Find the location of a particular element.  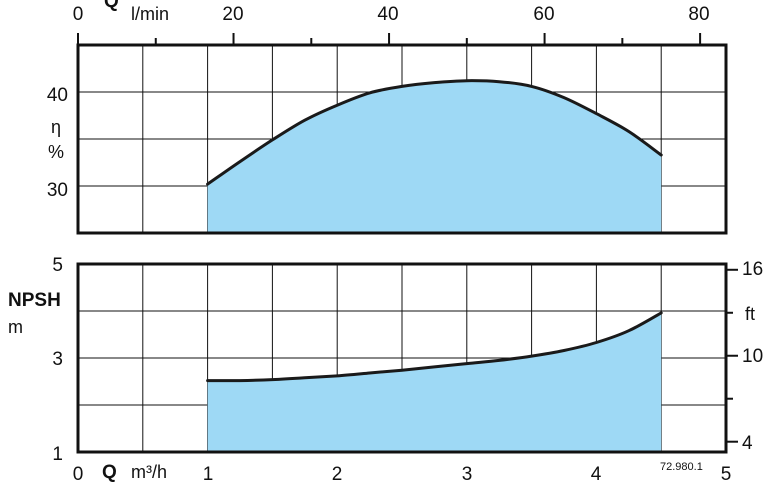

top-tick-label: 40 is located at coordinates (387, 14).